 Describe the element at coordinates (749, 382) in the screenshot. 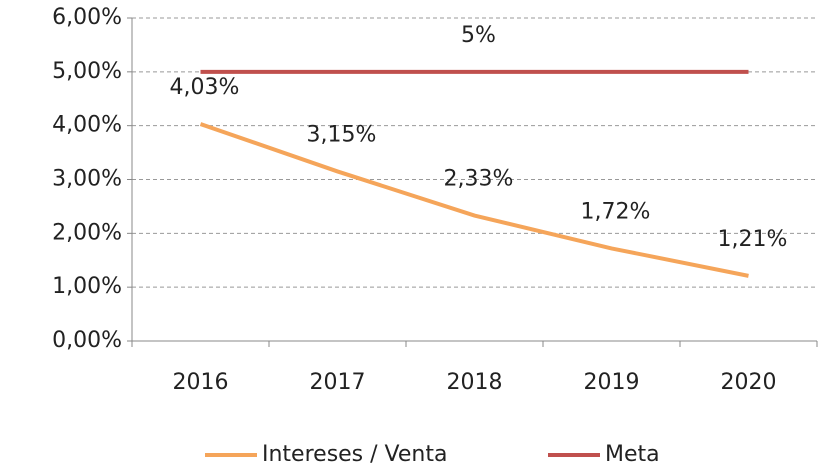

I see `x-tick-label: 2020` at that location.